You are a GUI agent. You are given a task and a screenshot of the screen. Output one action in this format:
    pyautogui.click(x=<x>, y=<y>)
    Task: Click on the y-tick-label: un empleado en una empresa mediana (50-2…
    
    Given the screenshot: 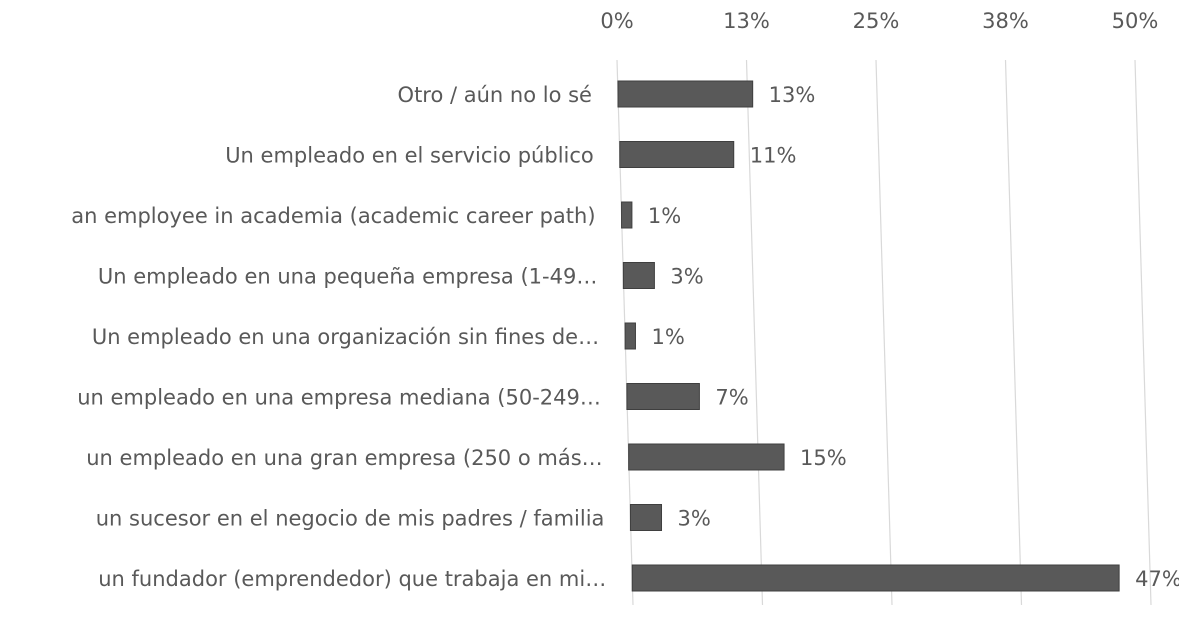 What is the action you would take?
    pyautogui.click(x=339, y=398)
    